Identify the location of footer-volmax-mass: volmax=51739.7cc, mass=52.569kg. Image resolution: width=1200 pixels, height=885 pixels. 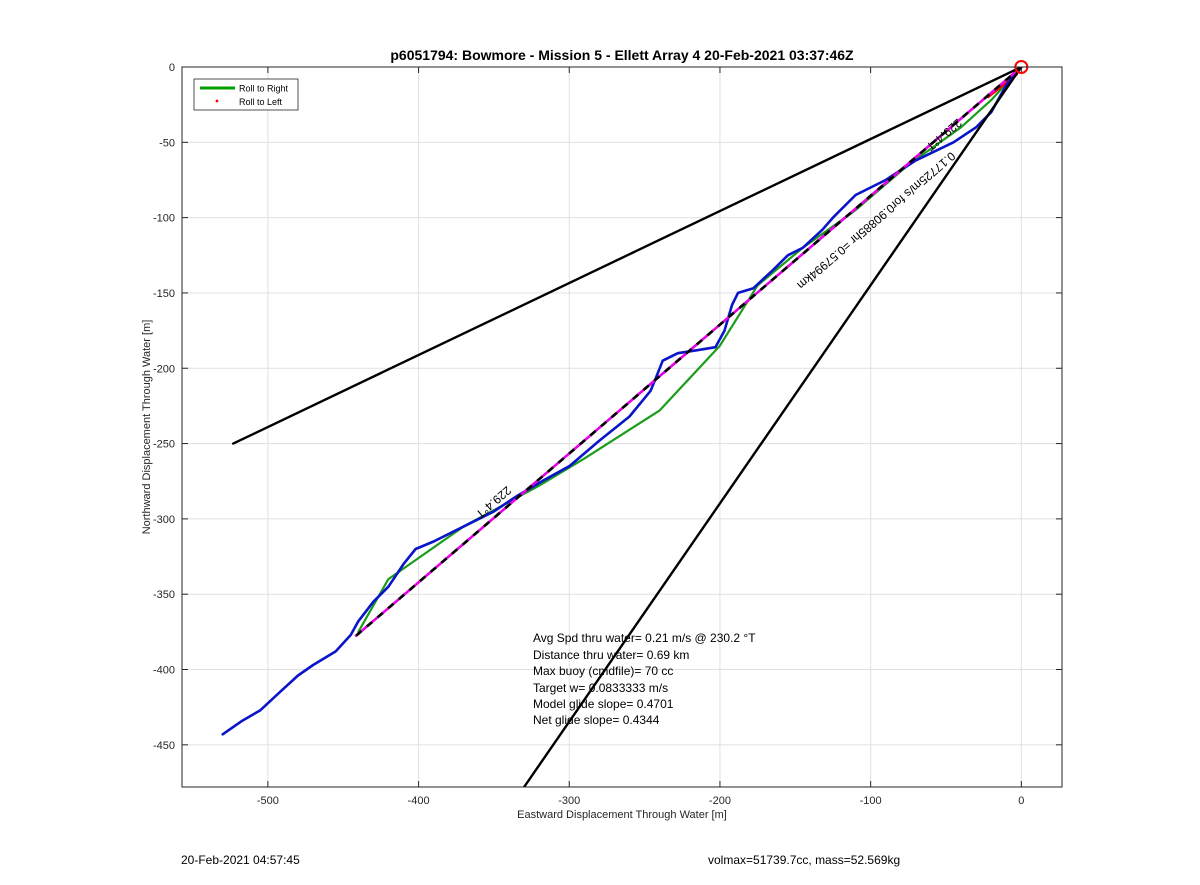
(804, 860).